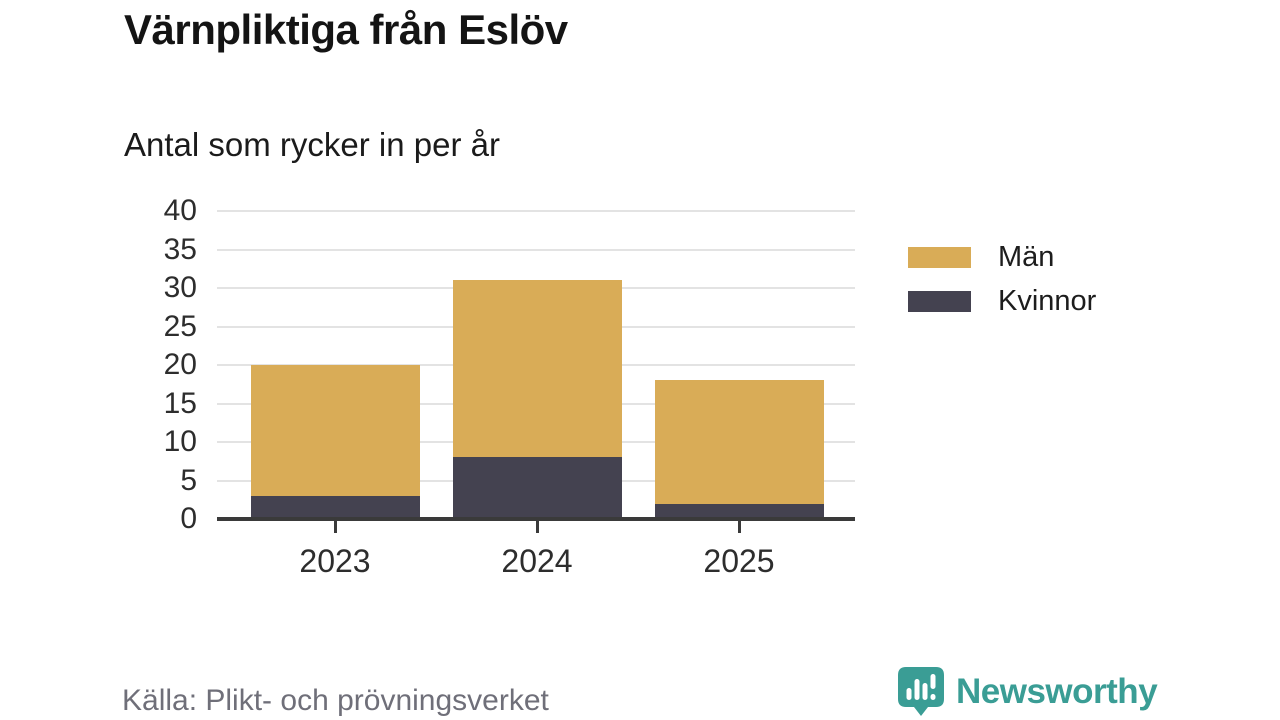  Describe the element at coordinates (939, 257) in the screenshot. I see `legend-swatch-man` at that location.